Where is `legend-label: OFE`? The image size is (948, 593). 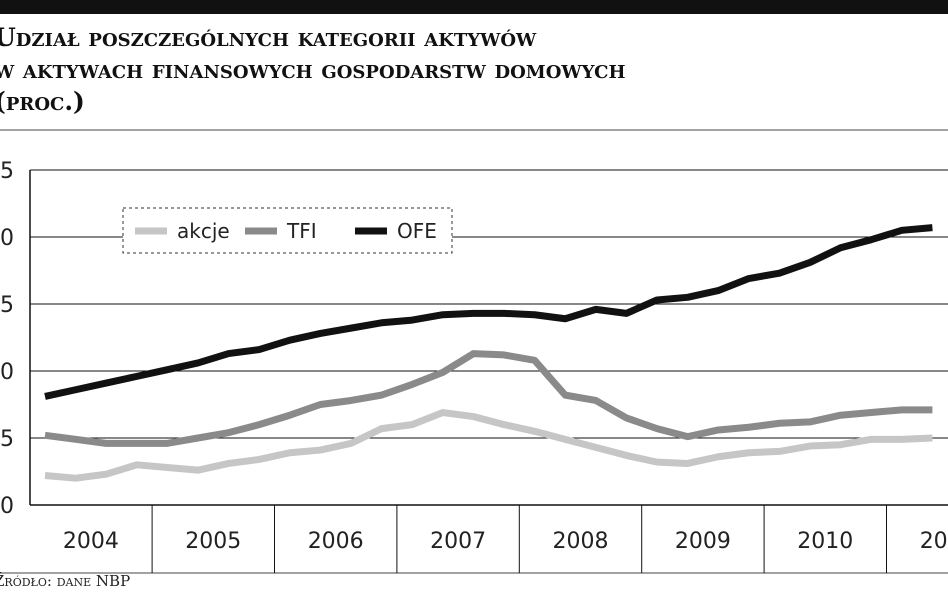
legend-label: OFE is located at coordinates (417, 231).